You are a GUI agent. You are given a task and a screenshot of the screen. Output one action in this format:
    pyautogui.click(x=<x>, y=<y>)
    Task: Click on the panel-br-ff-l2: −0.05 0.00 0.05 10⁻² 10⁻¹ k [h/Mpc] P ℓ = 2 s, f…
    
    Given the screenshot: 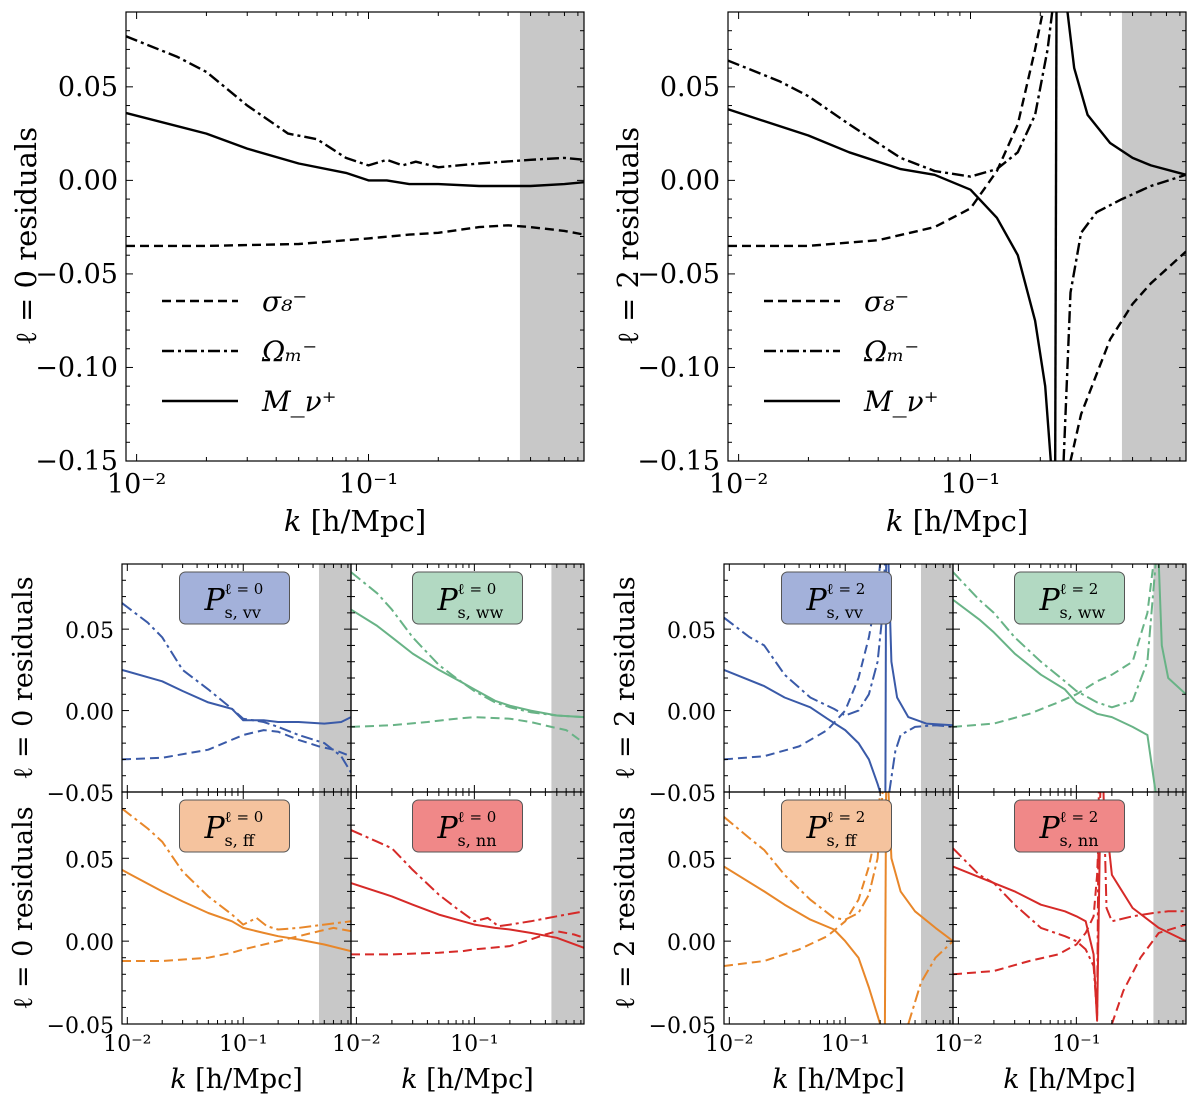 What is the action you would take?
    pyautogui.click(x=801, y=943)
    